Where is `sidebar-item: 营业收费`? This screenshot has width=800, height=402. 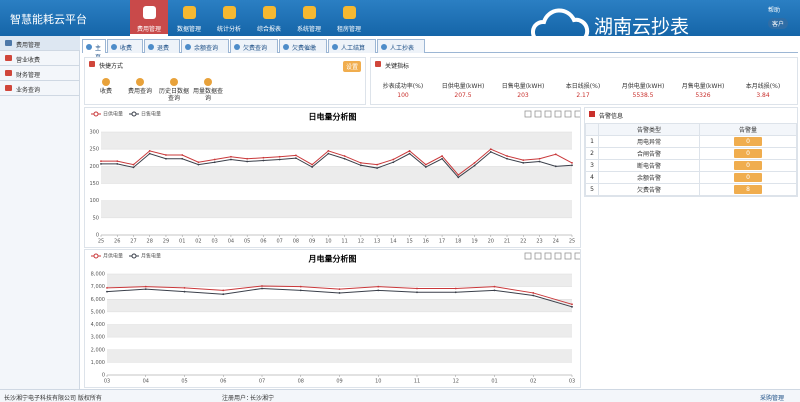
sidebar-item: 营业收费 is located at coordinates (40, 58).